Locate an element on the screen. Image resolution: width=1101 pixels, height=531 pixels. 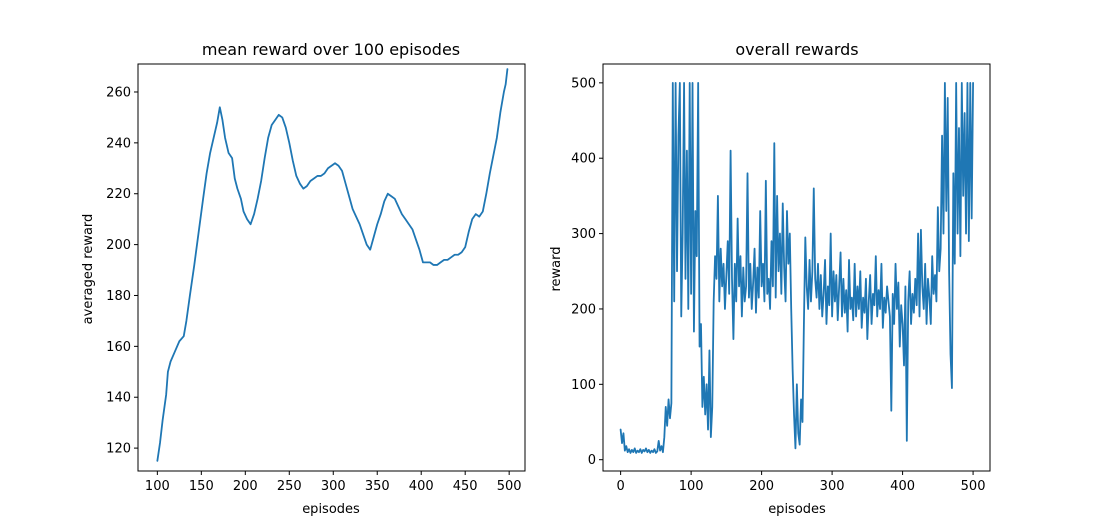
mean-reward-chart-ytick-label: 180 is located at coordinates (118, 296).